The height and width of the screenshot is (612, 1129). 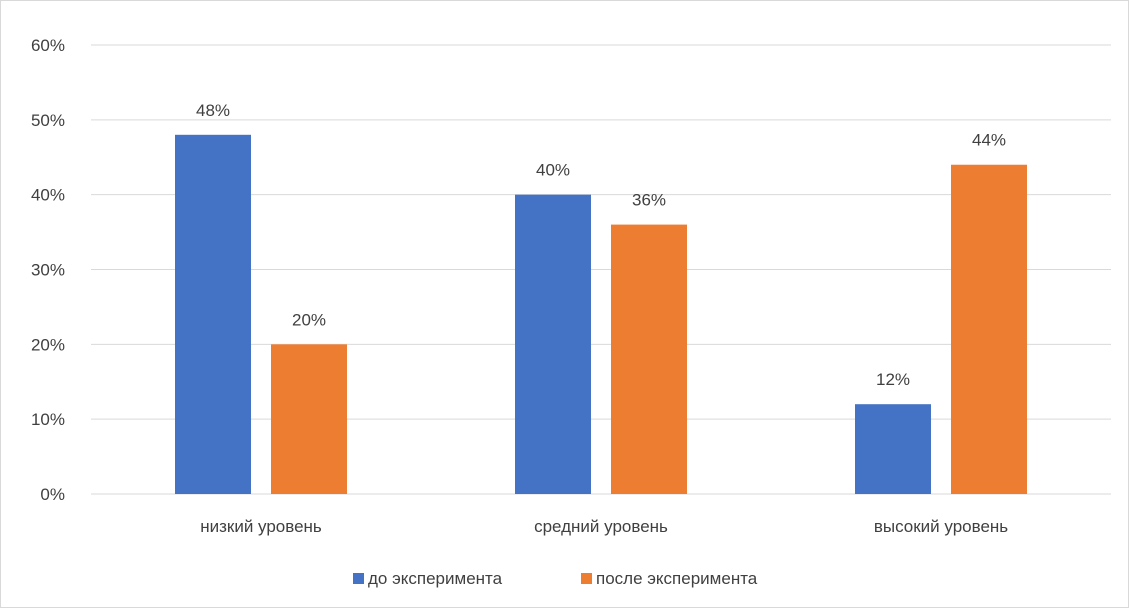 I want to click on y-tick-label: 60%, so click(x=48, y=45).